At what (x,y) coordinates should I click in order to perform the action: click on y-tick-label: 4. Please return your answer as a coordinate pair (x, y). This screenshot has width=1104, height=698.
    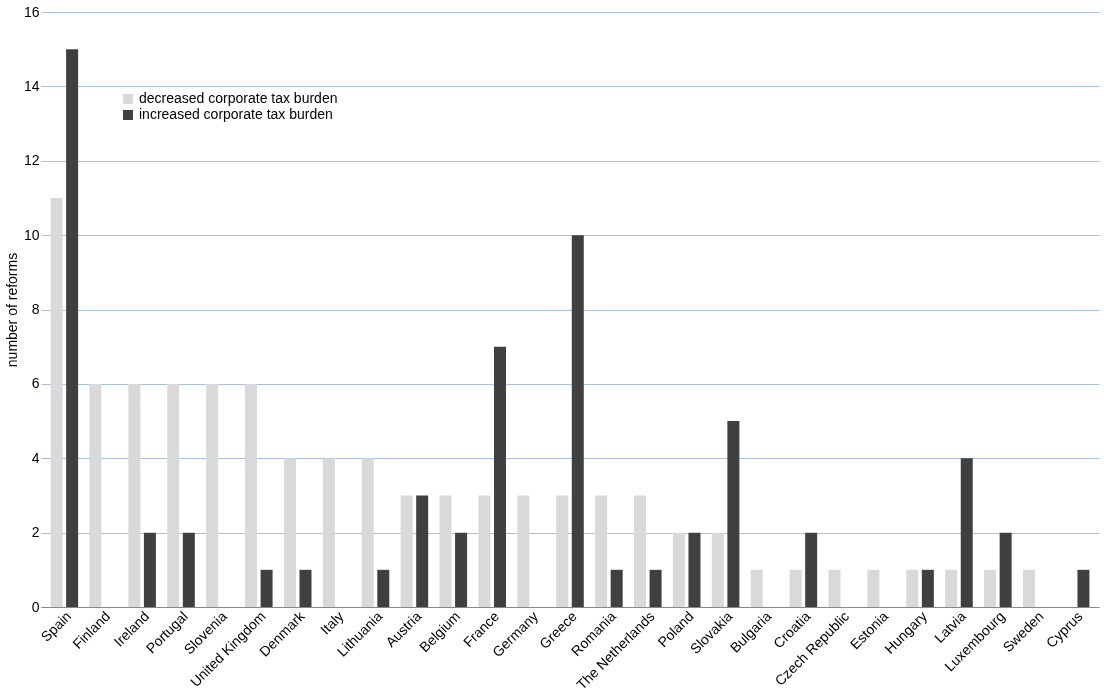
    Looking at the image, I should click on (35, 457).